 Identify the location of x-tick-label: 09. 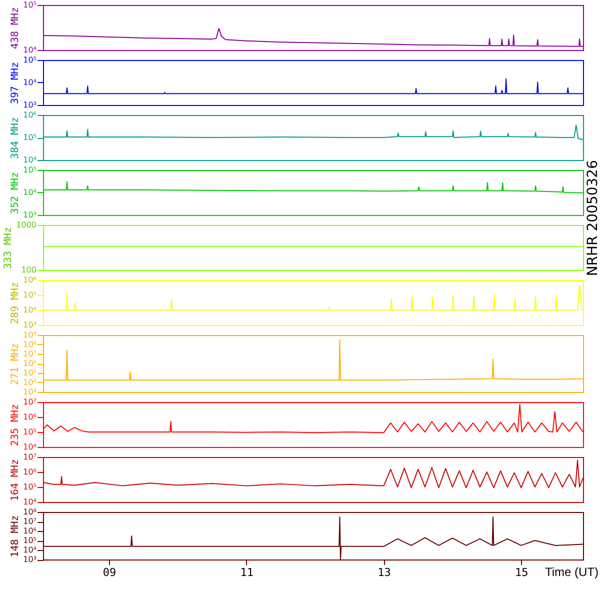
(109, 572).